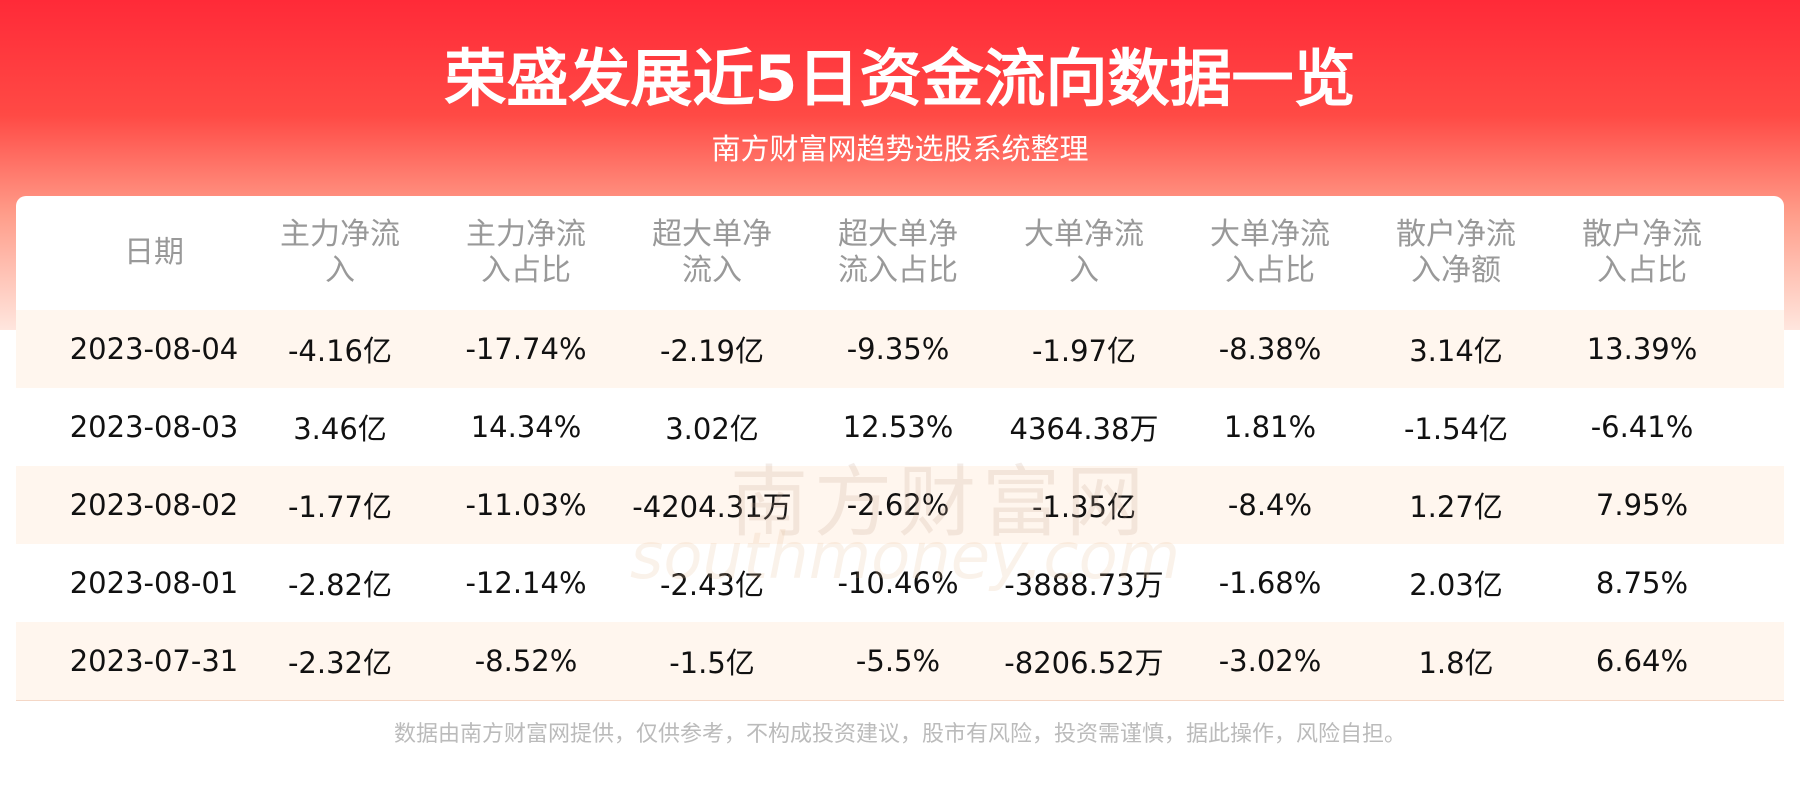 Image resolution: width=1800 pixels, height=804 pixels. Describe the element at coordinates (1456, 585) in the screenshot. I see `table-cell: 2.03亿` at that location.